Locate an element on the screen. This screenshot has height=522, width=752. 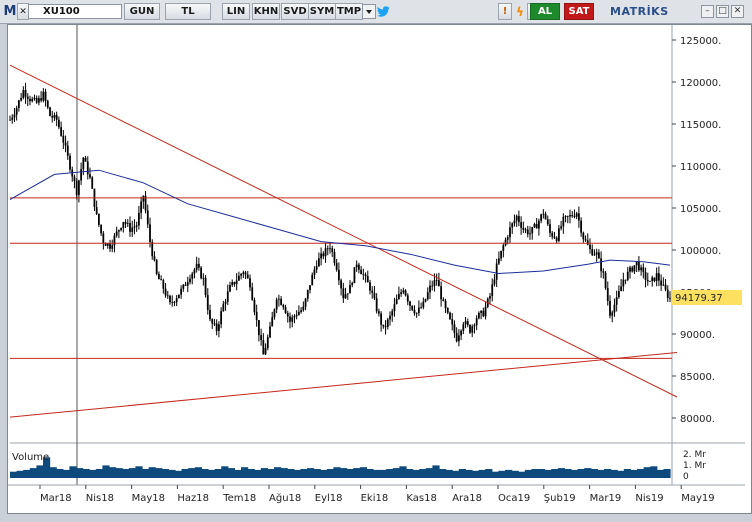
buy-button: AL is located at coordinates (545, 11).